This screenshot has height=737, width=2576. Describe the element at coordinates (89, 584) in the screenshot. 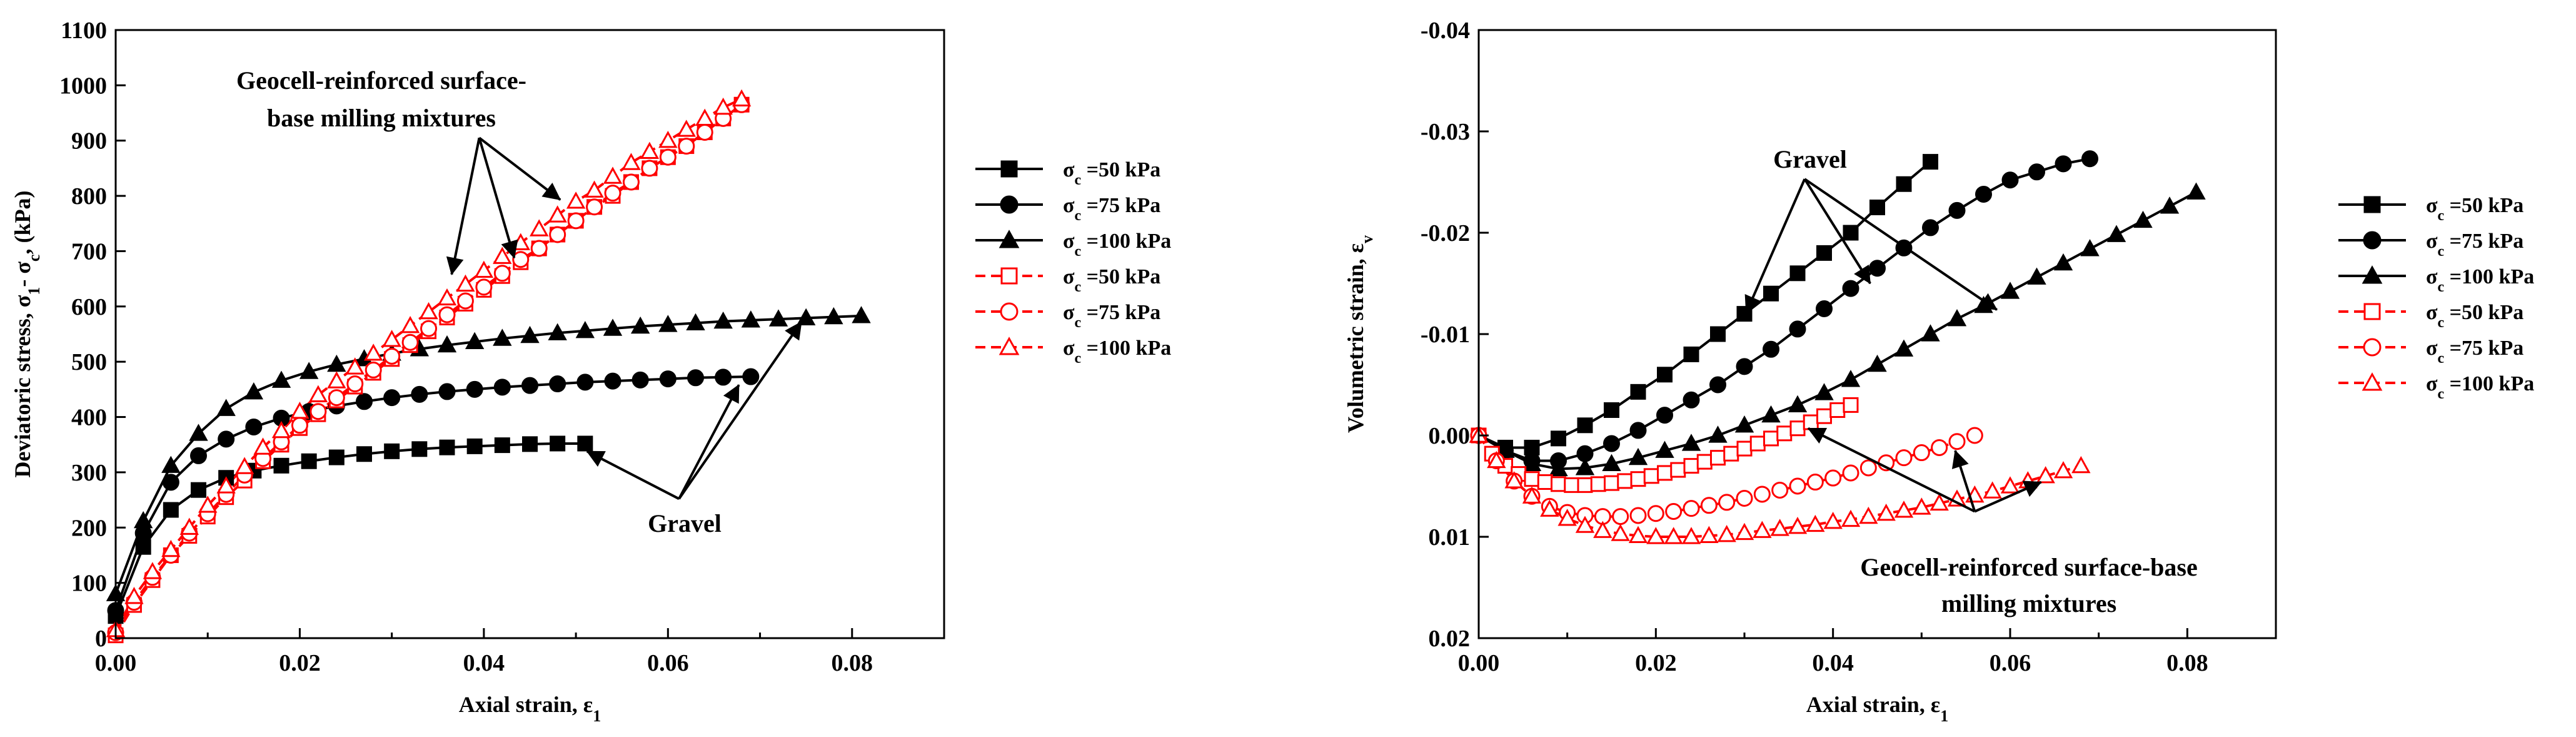

I see `y-tick-label: 100` at that location.